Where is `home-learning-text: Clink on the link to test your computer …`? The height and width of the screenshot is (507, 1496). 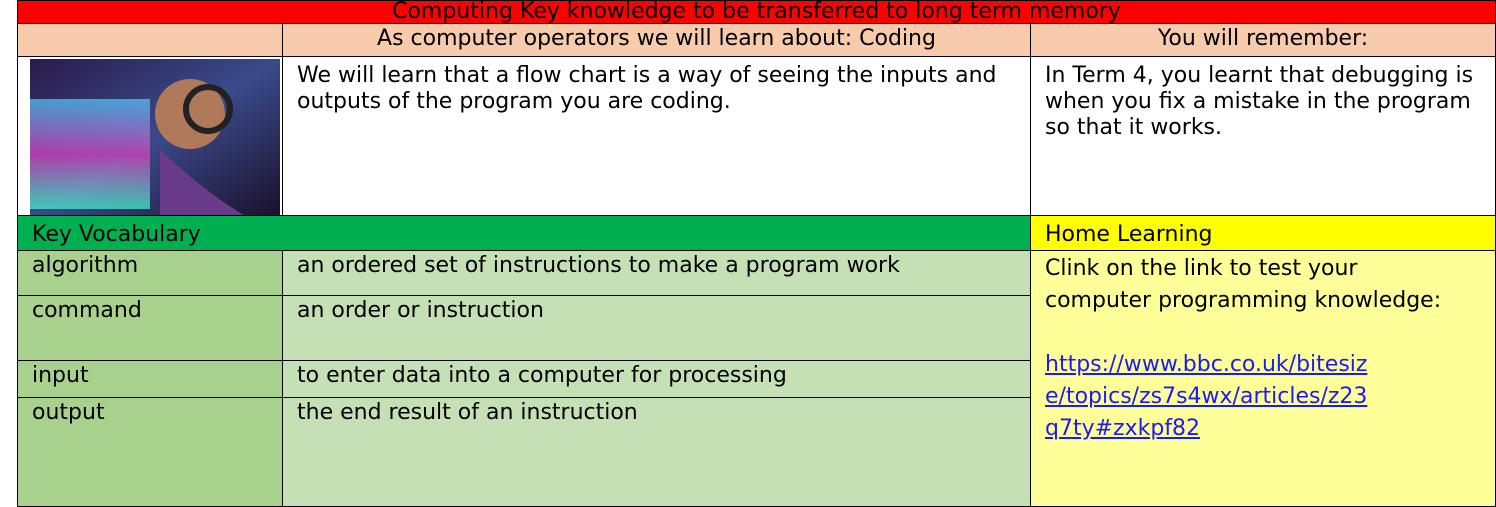 home-learning-text: Clink on the link to test your computer … is located at coordinates (1243, 284).